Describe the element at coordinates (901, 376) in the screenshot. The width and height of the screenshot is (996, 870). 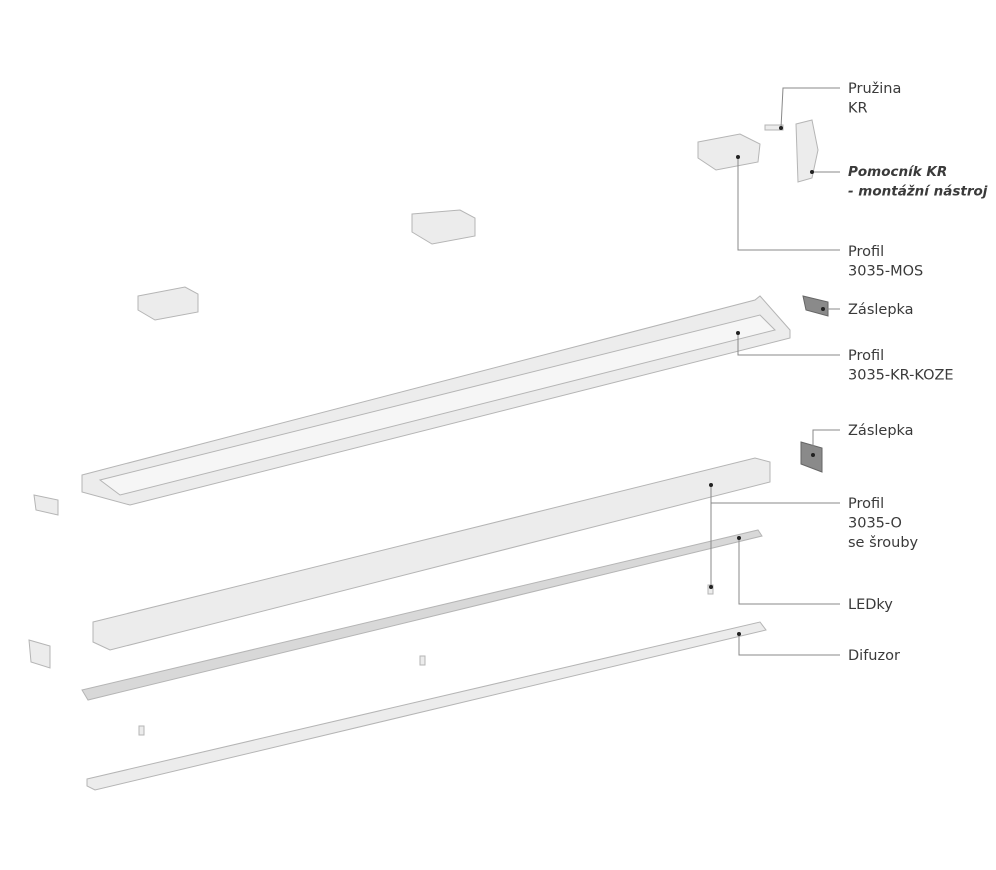
I see `part-label: 3035-KR-KOZE` at that location.